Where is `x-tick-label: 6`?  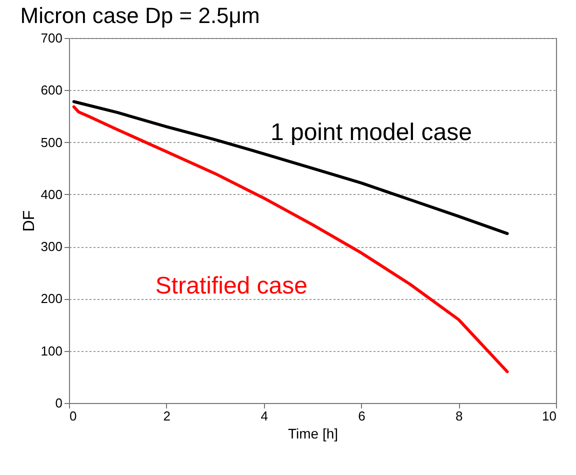 x-tick-label: 6 is located at coordinates (362, 416).